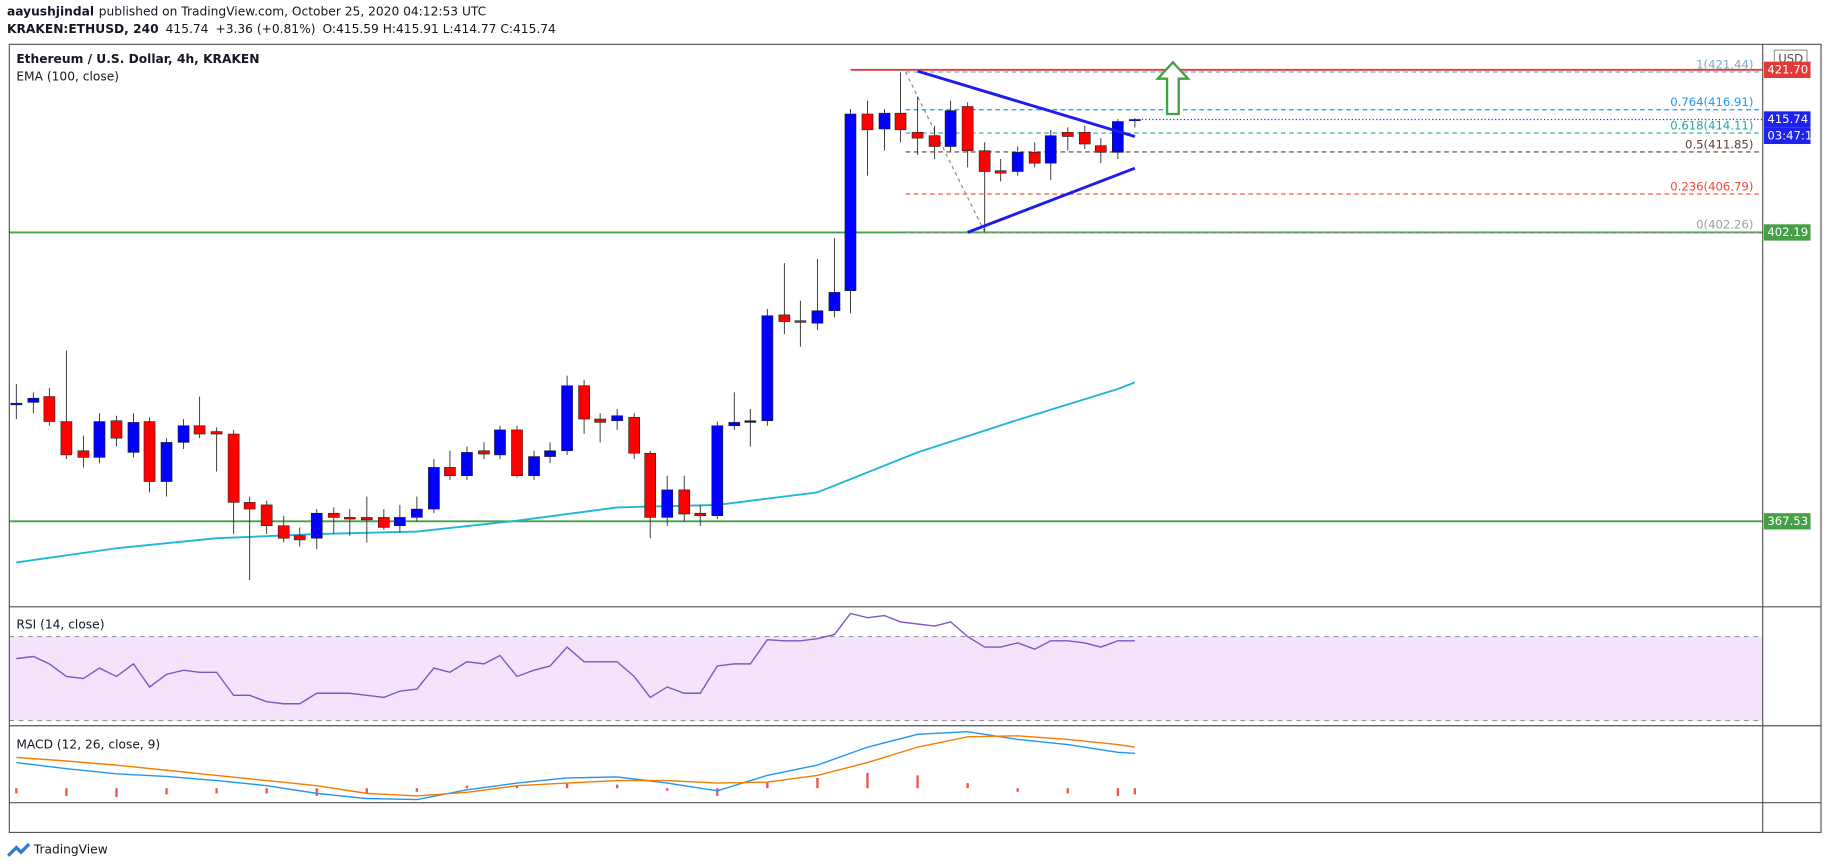  Describe the element at coordinates (137, 59) in the screenshot. I see `pane-title: Ethereum / U.S. Dollar, 4h, KRAKEN` at that location.